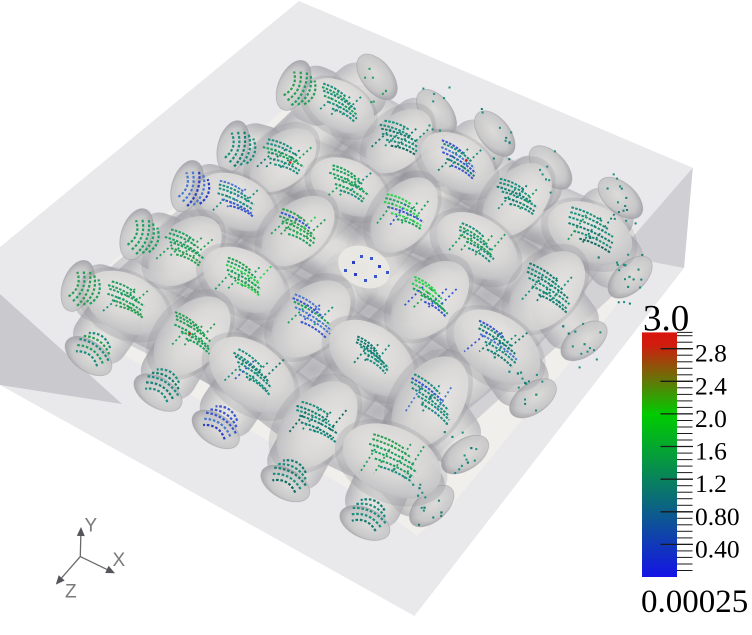 Image resolution: width=752 pixels, height=635 pixels. I want to click on svg-text: 1.2, so click(711, 483).